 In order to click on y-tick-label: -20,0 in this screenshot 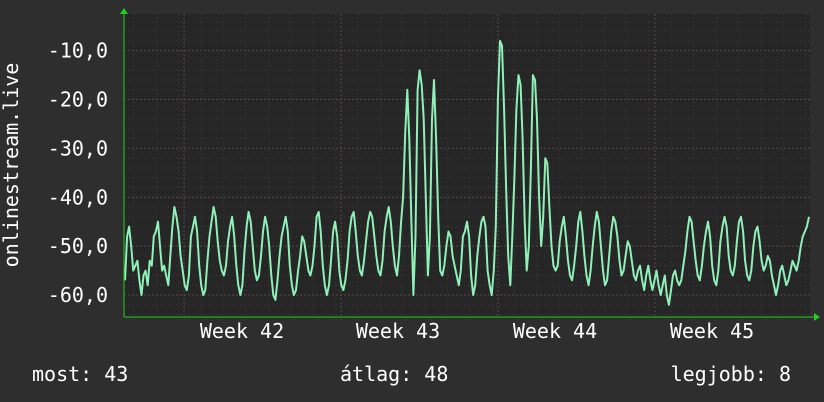, I will do `click(78, 100)`.